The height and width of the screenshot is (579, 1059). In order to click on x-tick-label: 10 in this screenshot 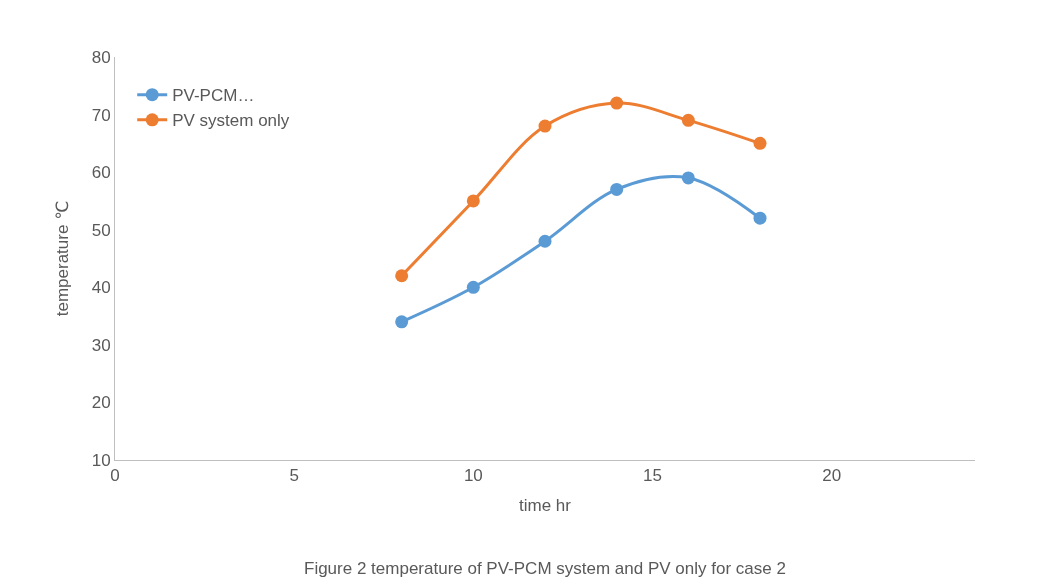, I will do `click(473, 476)`.